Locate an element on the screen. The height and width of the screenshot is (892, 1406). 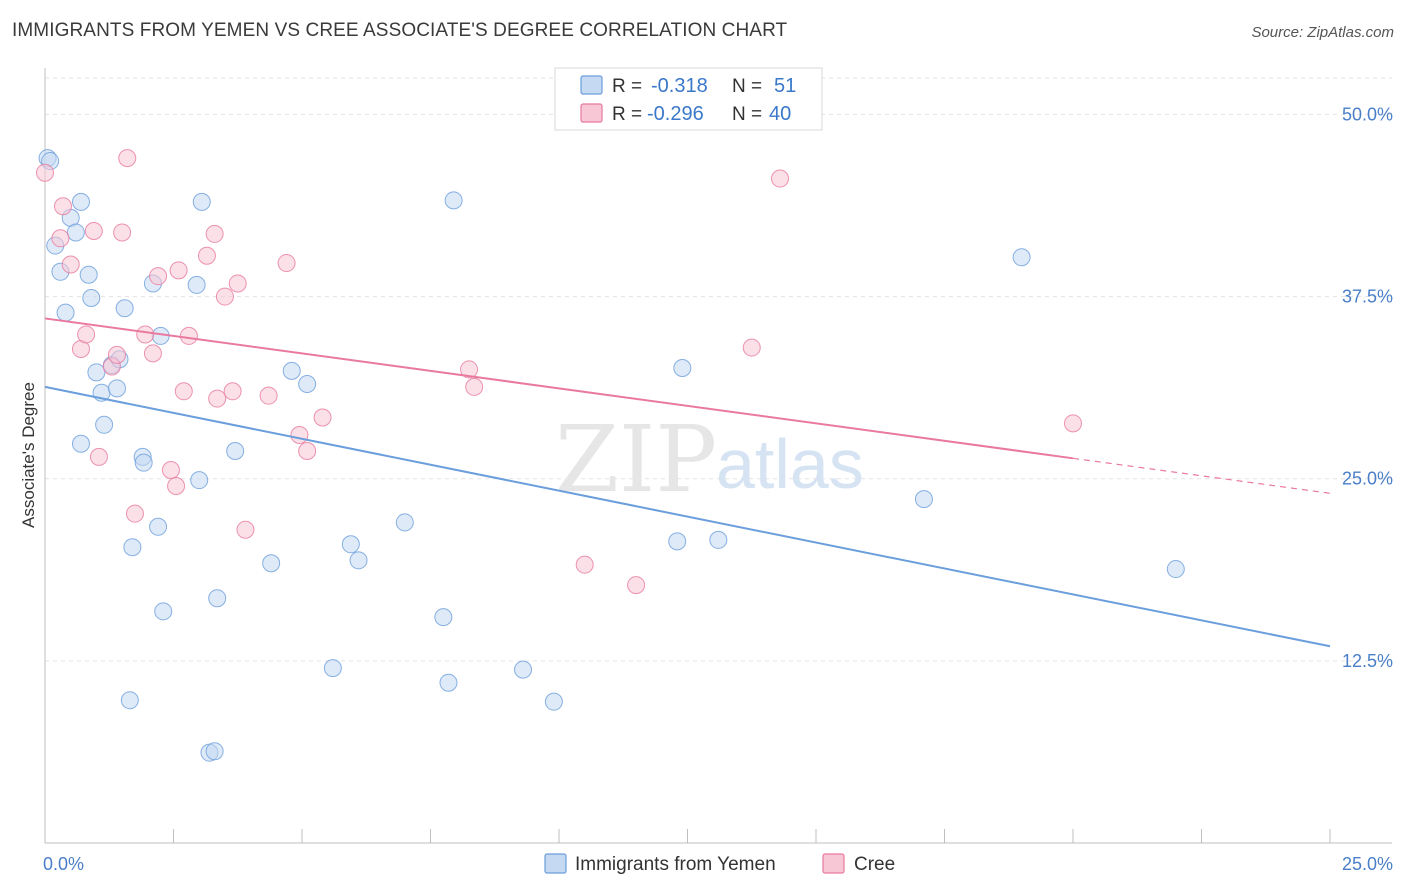
legend-label-yemen: Immigrants from Yemen is located at coordinates (675, 864).